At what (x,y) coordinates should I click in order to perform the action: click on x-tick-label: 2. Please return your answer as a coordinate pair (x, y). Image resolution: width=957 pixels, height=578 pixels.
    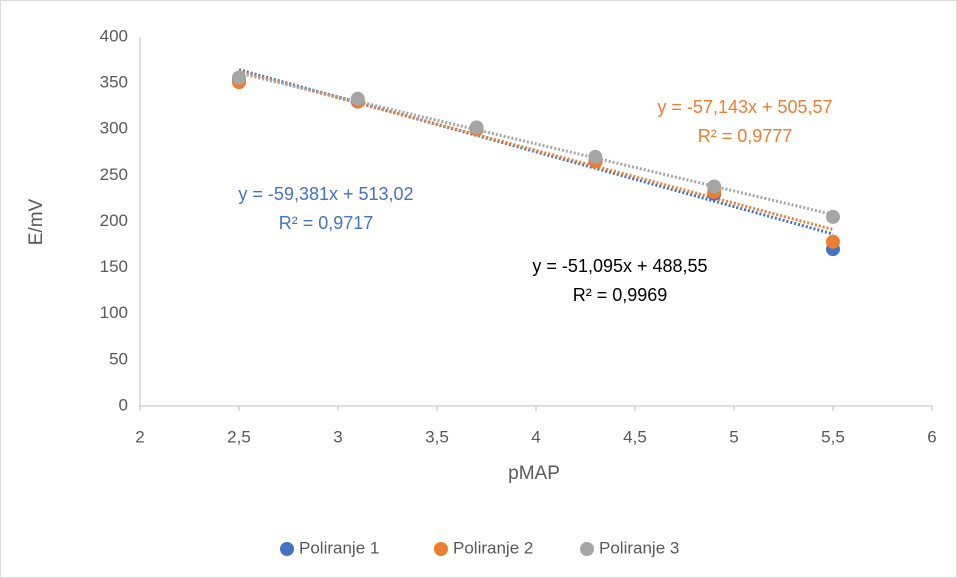
    Looking at the image, I should click on (139, 436).